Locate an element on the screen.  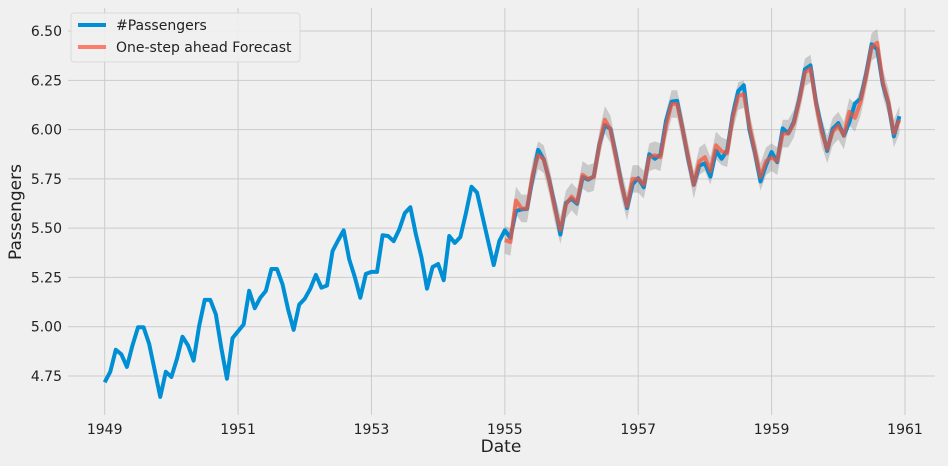
x-axis-label: Date is located at coordinates (501, 447).